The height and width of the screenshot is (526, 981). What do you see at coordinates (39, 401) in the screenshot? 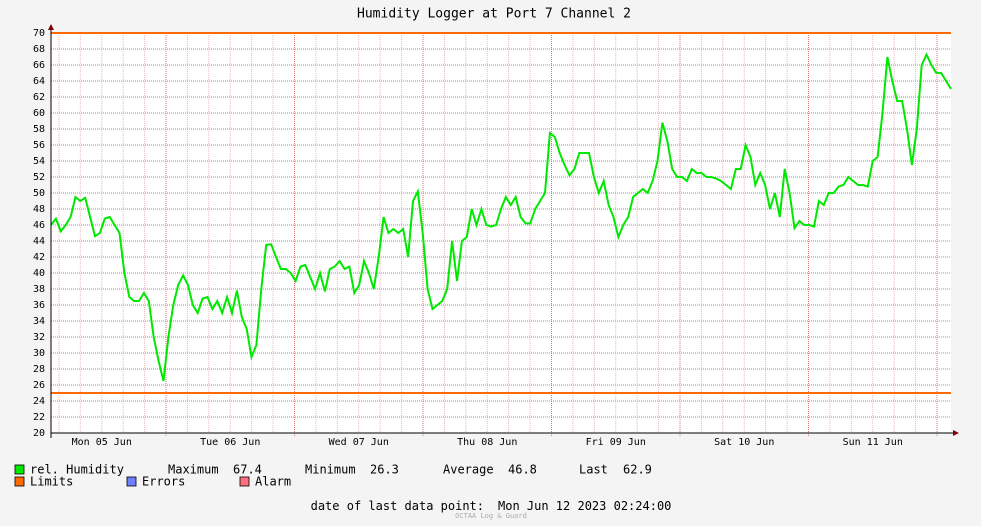
I see `y-tick-label: 24` at bounding box center [39, 401].